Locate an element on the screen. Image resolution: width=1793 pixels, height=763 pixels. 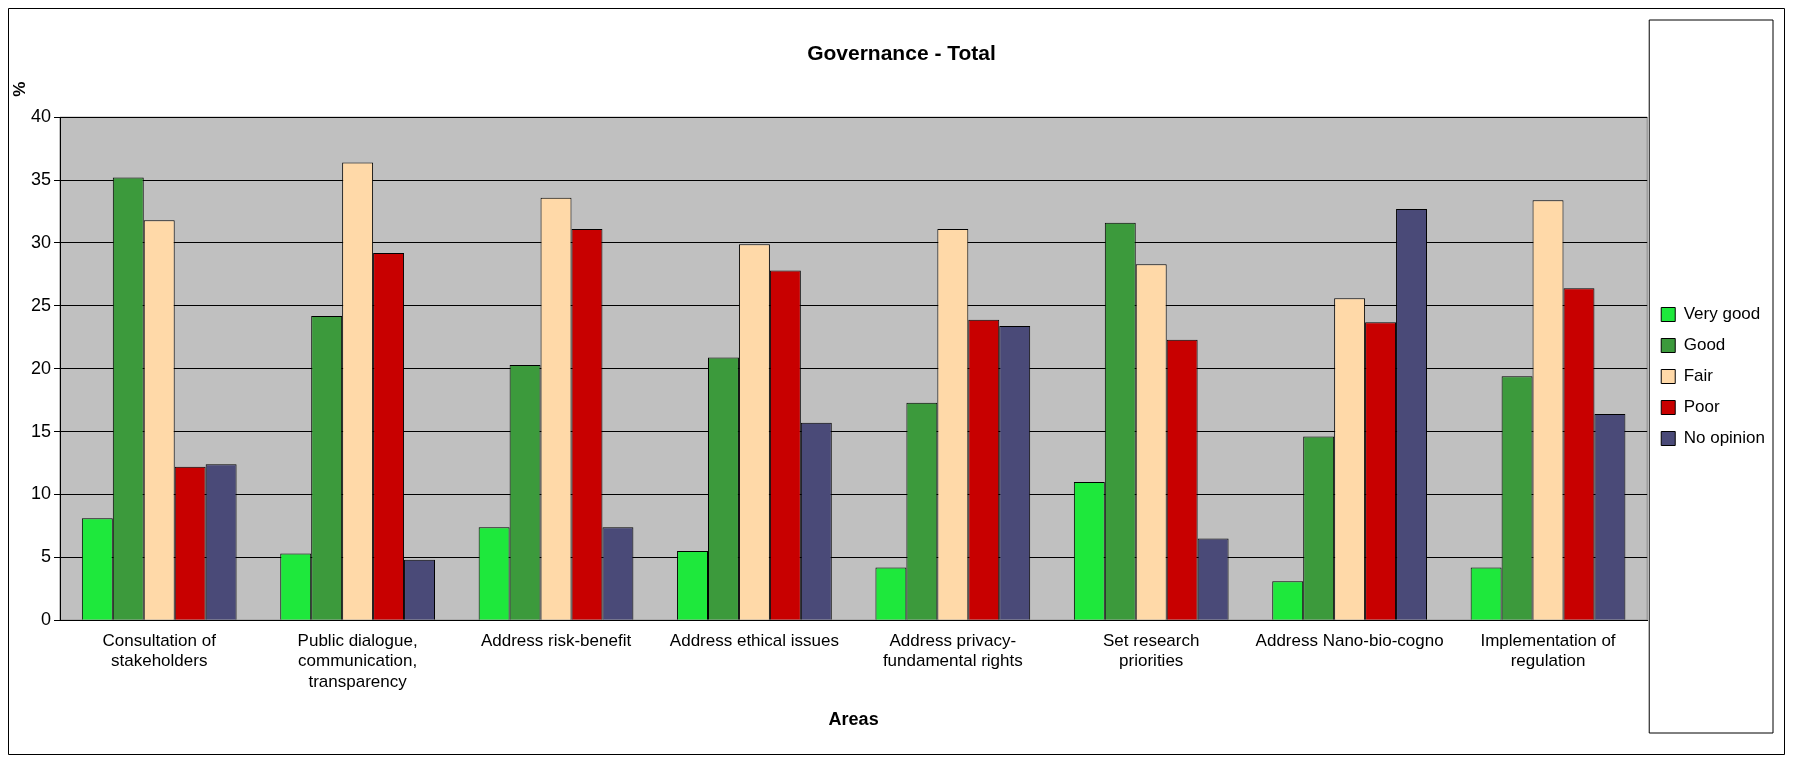
y-tick-label: 10 is located at coordinates (41, 493).